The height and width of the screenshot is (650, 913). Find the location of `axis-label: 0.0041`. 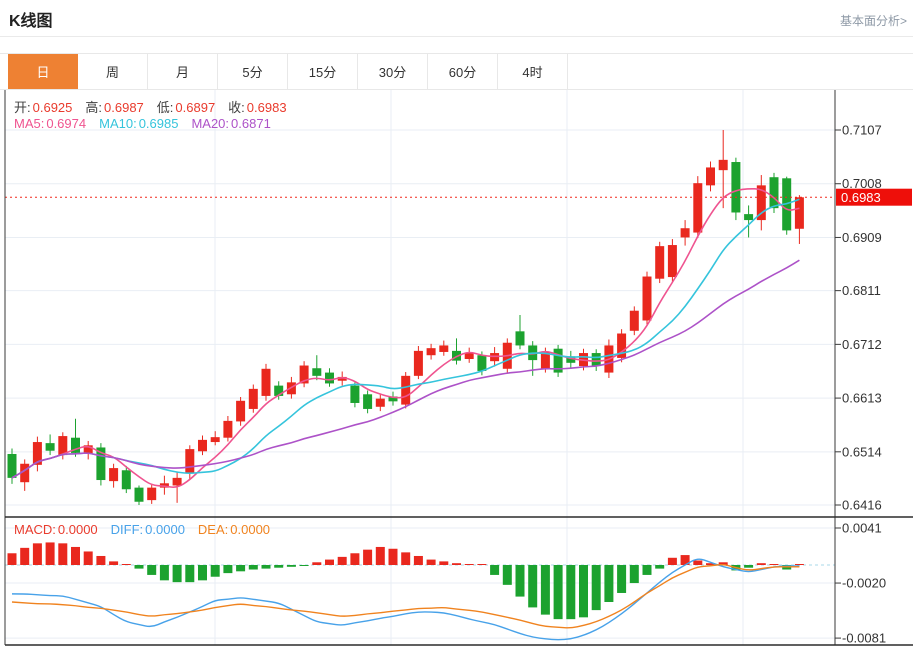

axis-label: 0.0041 is located at coordinates (862, 528).